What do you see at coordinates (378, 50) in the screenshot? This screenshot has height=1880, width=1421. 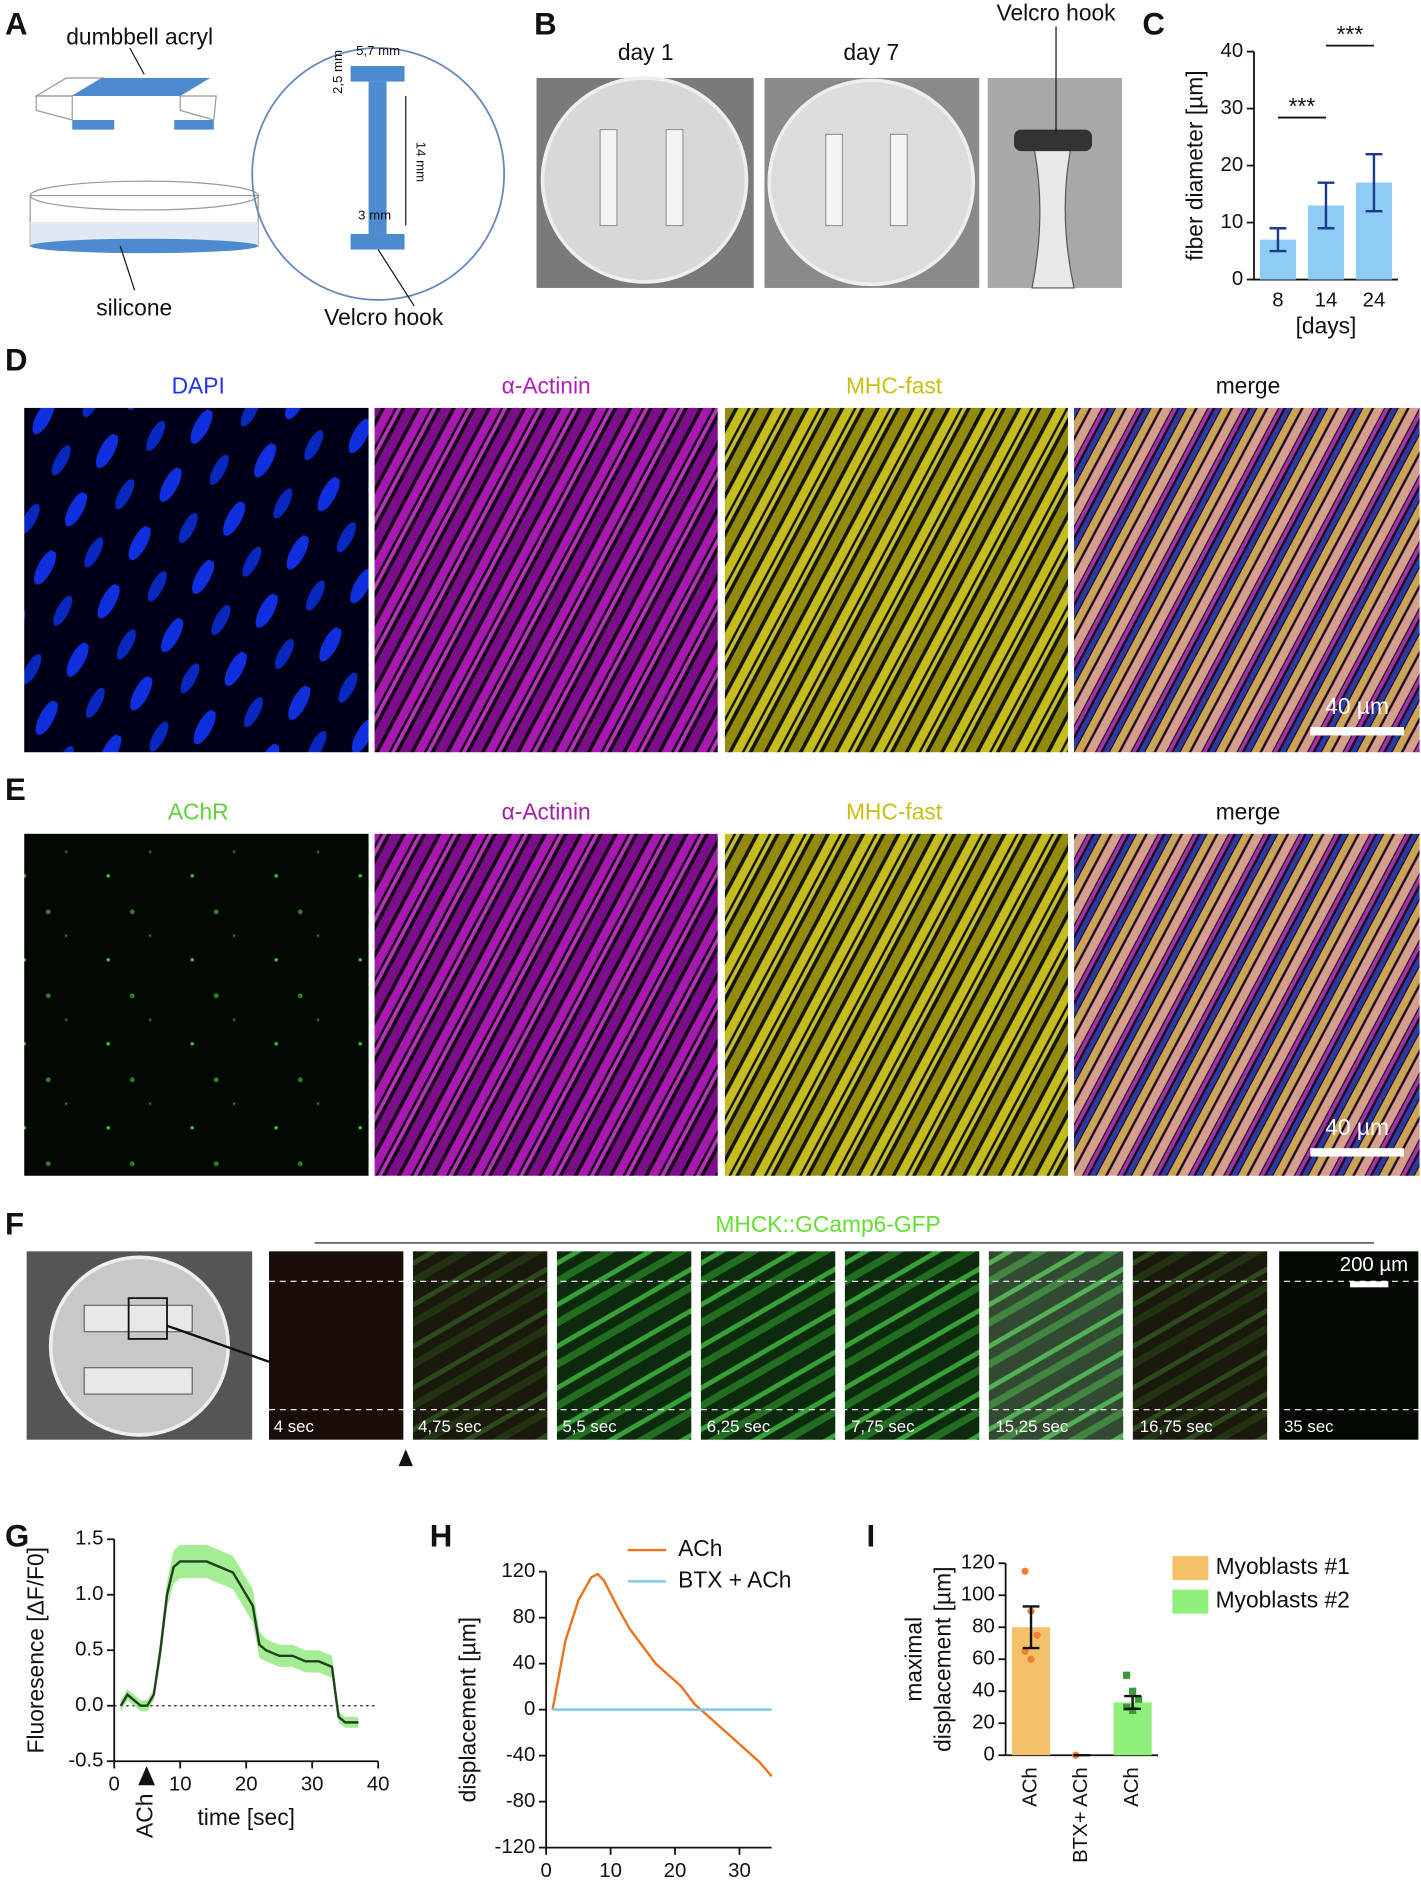 I see `label: 5,7 mm` at bounding box center [378, 50].